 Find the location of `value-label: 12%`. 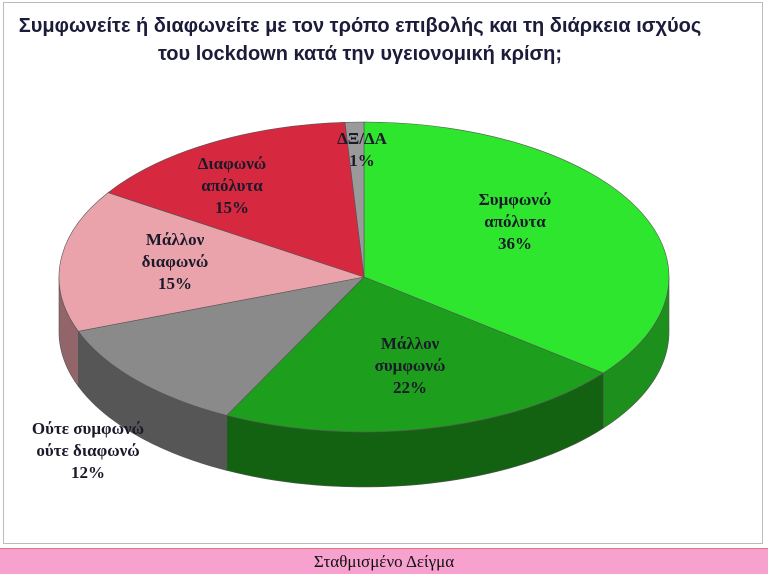

value-label: 12% is located at coordinates (88, 472).